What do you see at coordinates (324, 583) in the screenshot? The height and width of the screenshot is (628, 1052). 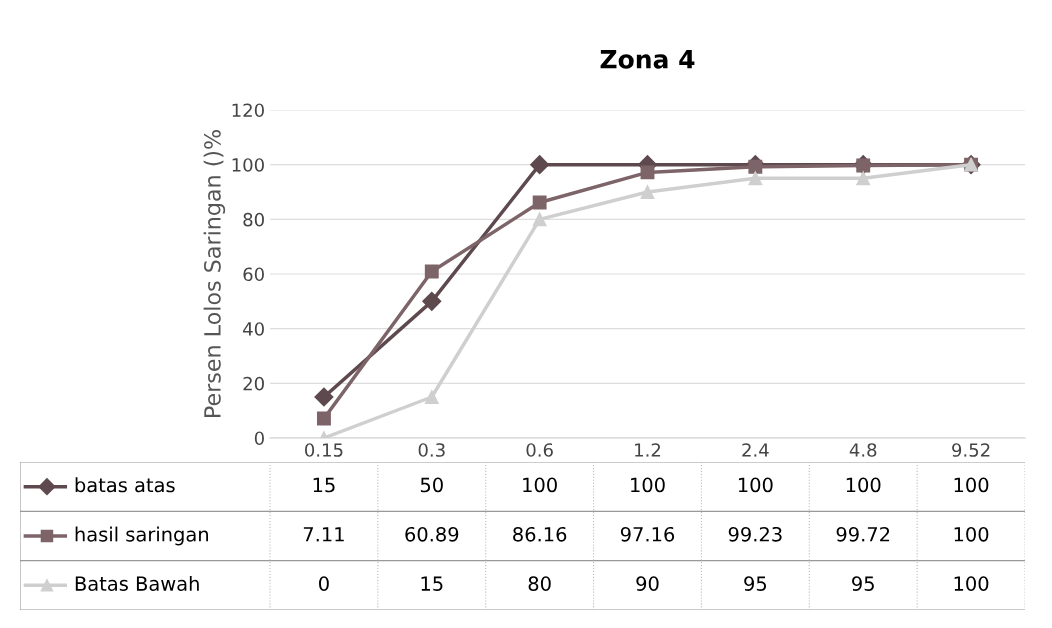 I see `data-label: 0` at bounding box center [324, 583].